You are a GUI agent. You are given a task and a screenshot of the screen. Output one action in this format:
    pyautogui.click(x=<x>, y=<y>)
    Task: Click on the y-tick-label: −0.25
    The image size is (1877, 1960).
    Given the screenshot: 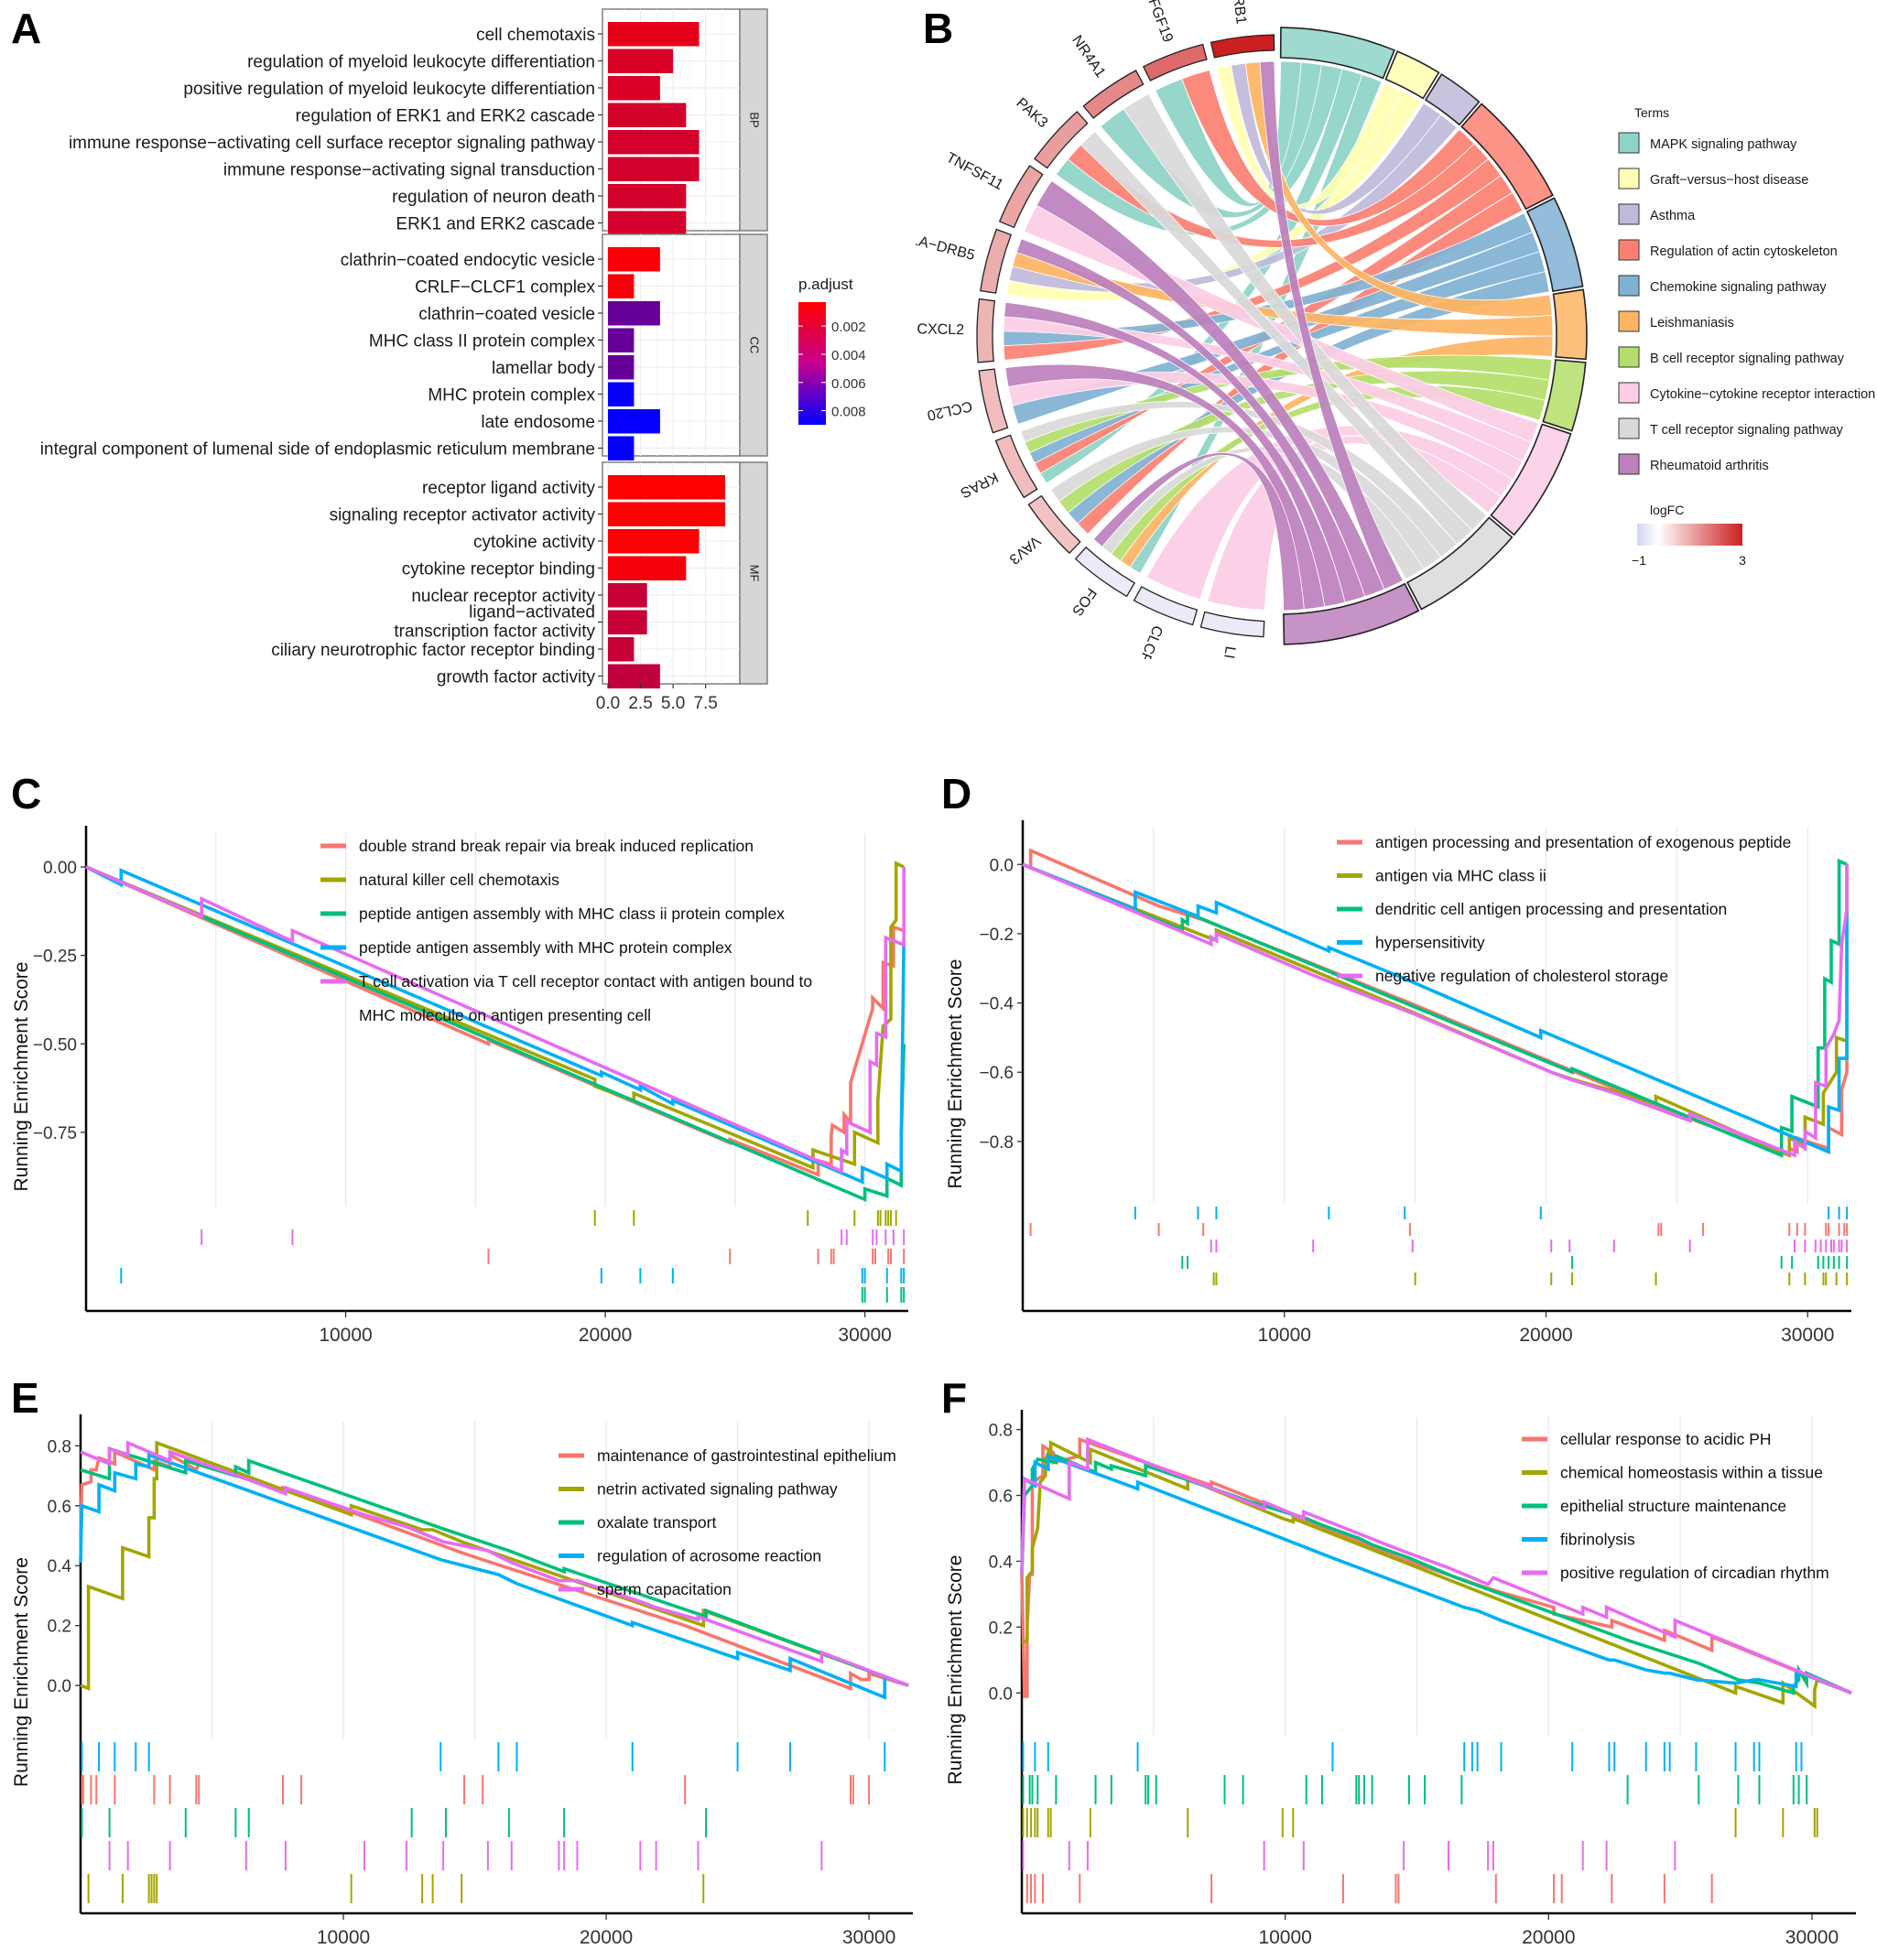 What is the action you would take?
    pyautogui.click(x=55, y=958)
    